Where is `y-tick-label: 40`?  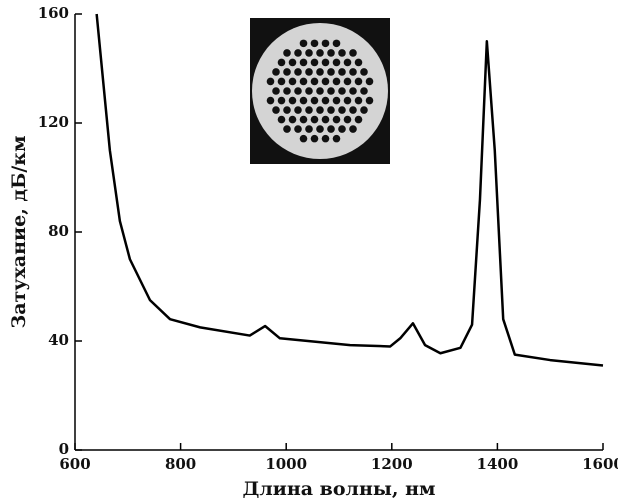
y-tick-label: 40 is located at coordinates (58, 340).